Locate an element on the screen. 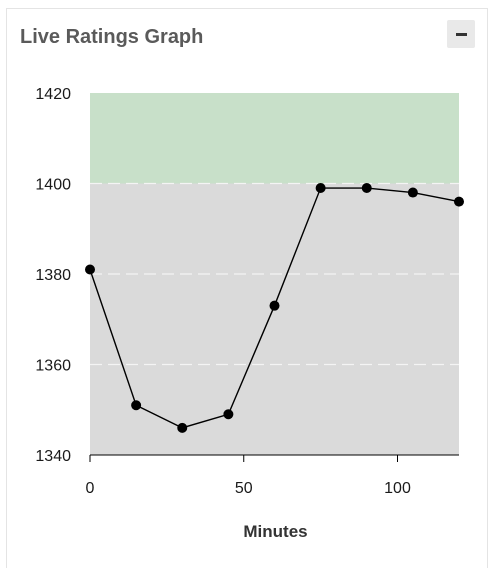 The image size is (496, 568). x-axis-title: Minutes is located at coordinates (275, 531).